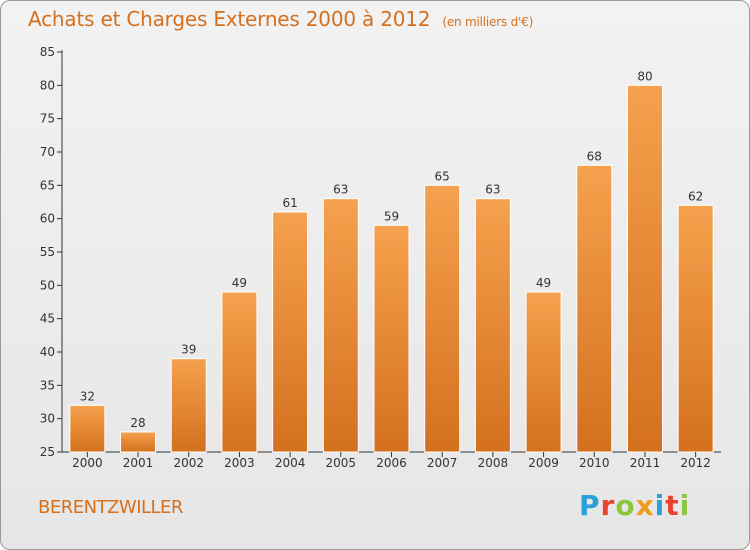 The width and height of the screenshot is (750, 550). I want to click on chart-unit: (en milliers d'€), so click(488, 22).